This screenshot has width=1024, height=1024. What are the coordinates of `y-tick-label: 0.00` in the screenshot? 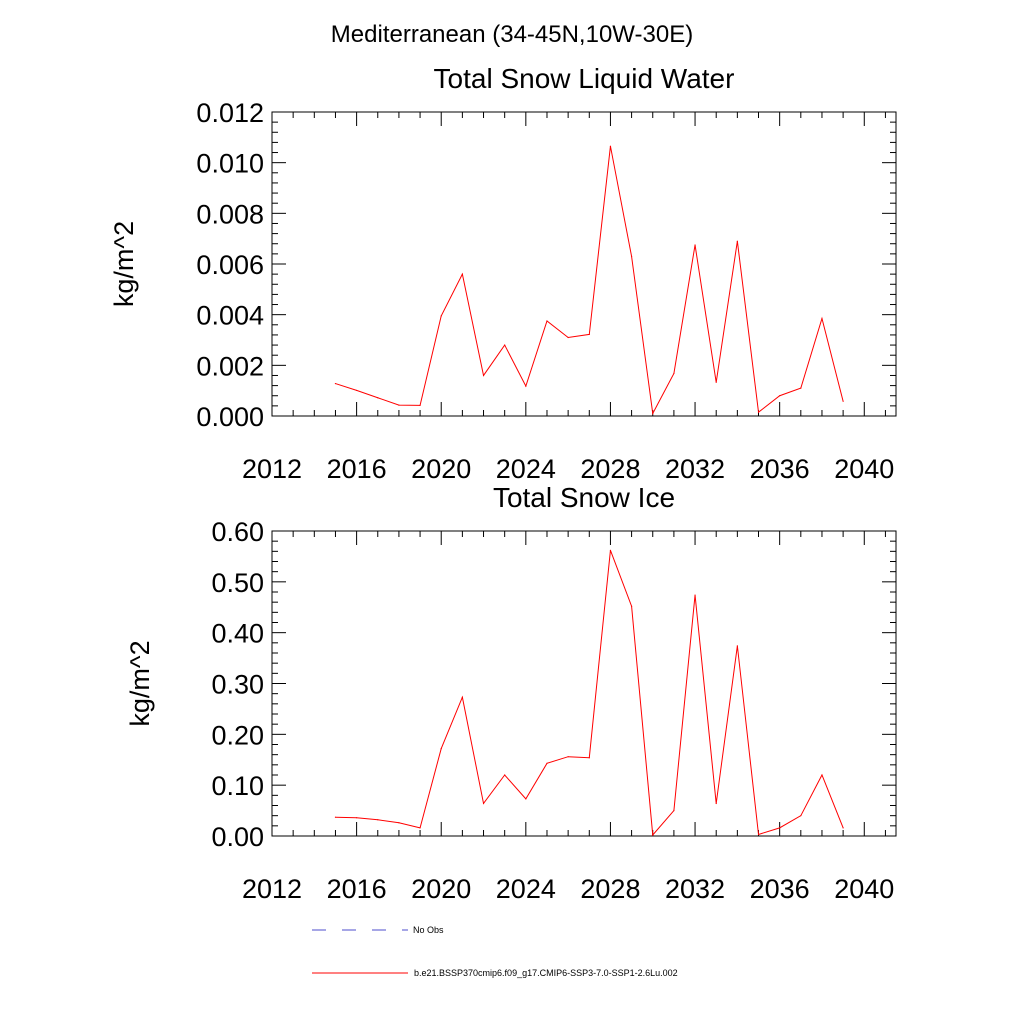 It's located at (237, 837).